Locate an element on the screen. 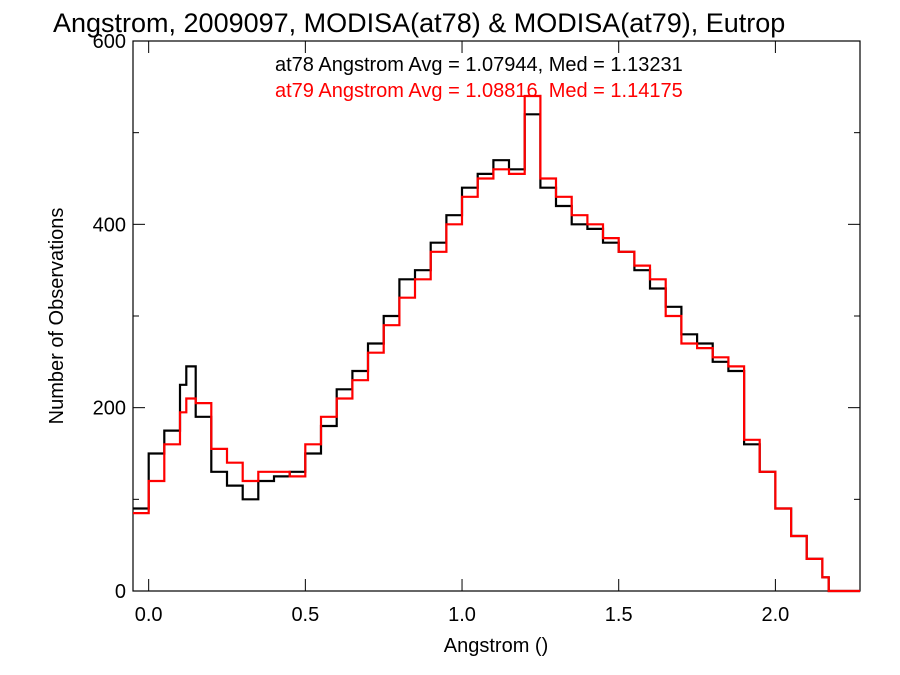 The width and height of the screenshot is (900, 675). x-axis-label: Angstrom () is located at coordinates (496, 646).